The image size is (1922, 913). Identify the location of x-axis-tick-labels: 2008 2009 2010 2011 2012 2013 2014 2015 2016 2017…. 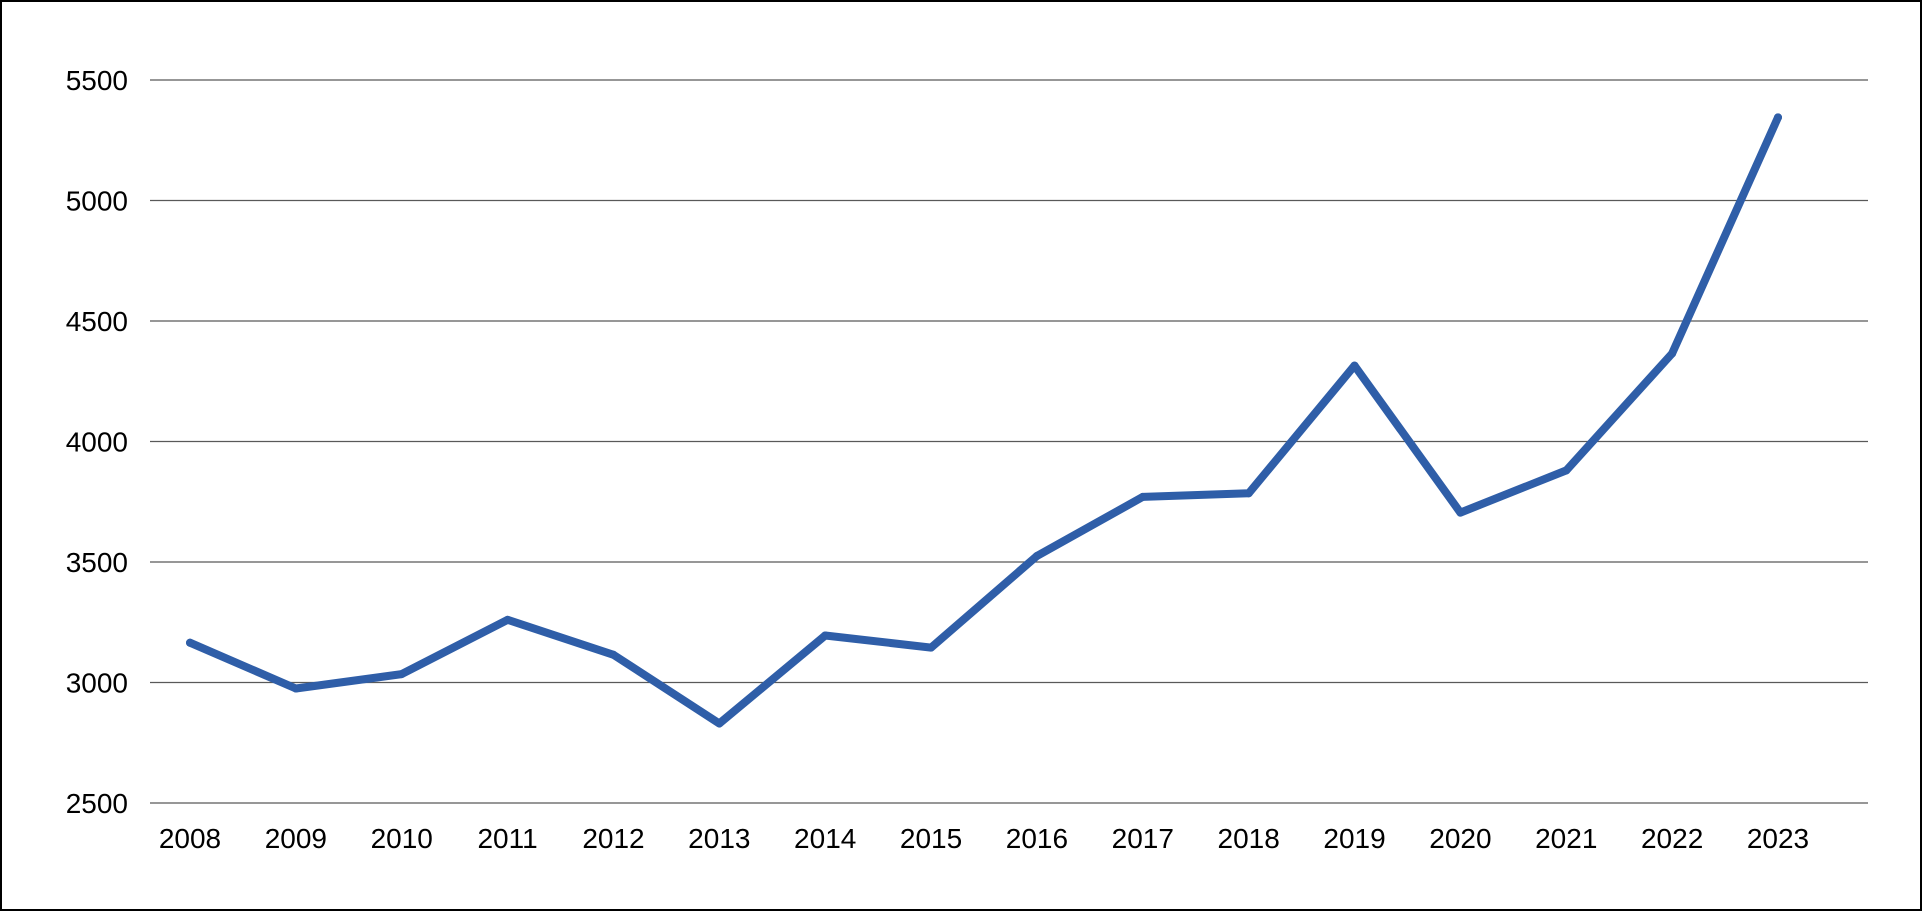
(984, 838).